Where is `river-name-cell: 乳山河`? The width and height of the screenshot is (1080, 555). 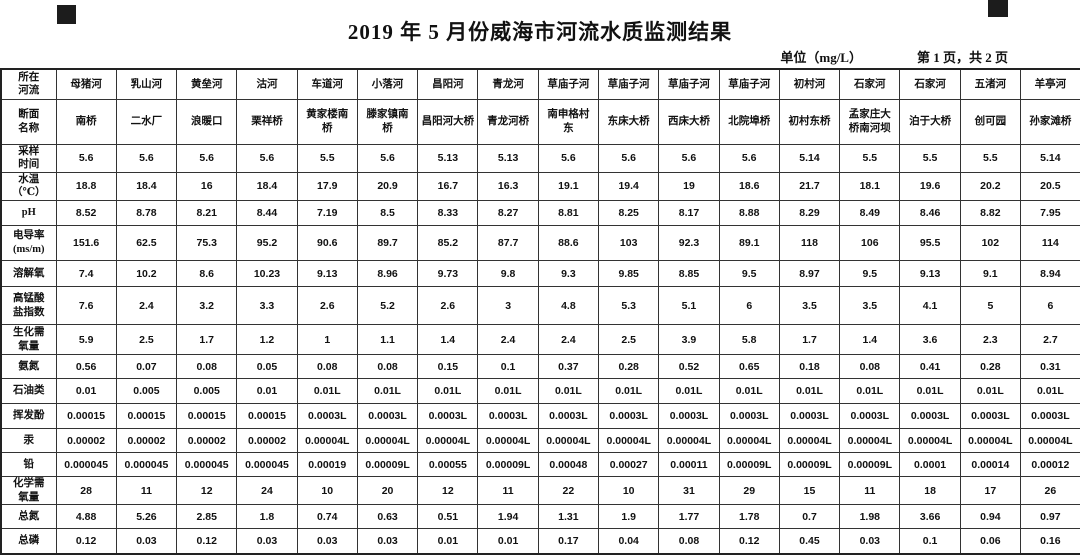 river-name-cell: 乳山河 is located at coordinates (146, 84).